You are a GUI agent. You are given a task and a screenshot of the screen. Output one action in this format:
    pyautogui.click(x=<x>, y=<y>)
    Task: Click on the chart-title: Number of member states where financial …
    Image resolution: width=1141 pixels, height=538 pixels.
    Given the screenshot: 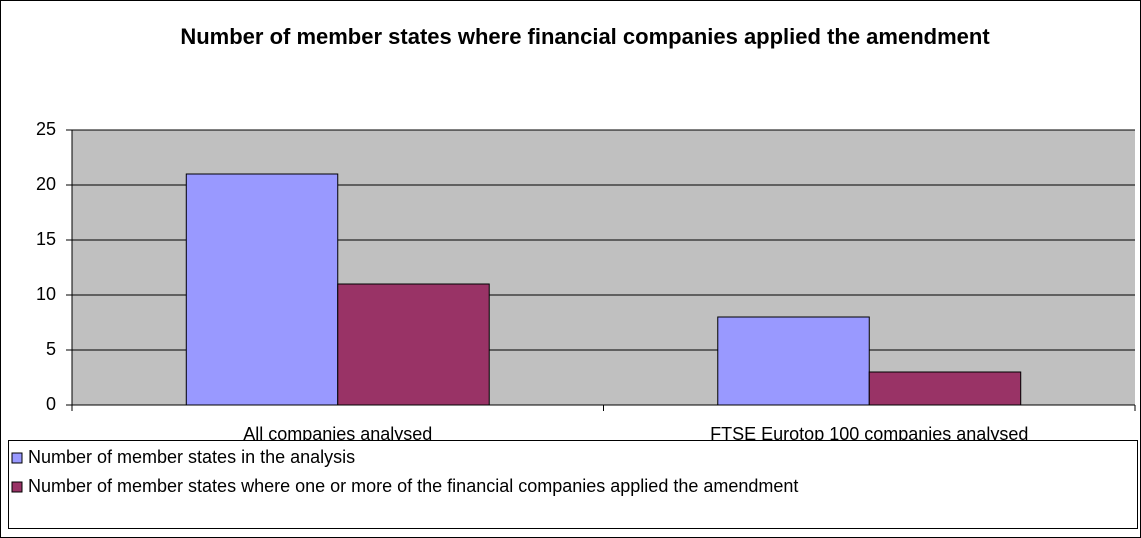 What is the action you would take?
    pyautogui.click(x=585, y=36)
    